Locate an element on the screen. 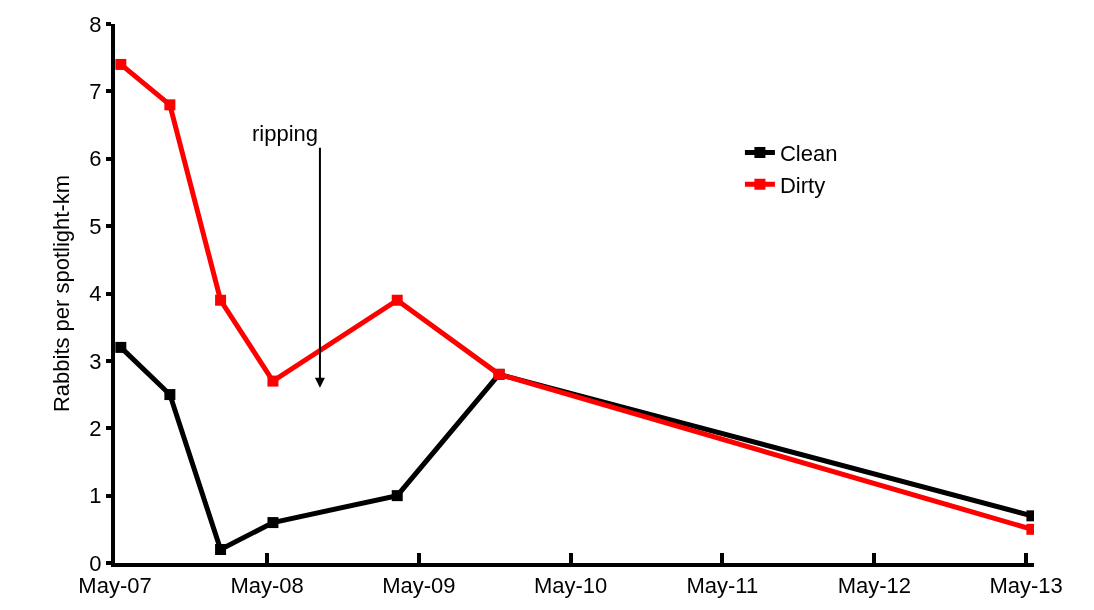 The height and width of the screenshot is (610, 1094). x-tick-label: May-12 is located at coordinates (874, 586).